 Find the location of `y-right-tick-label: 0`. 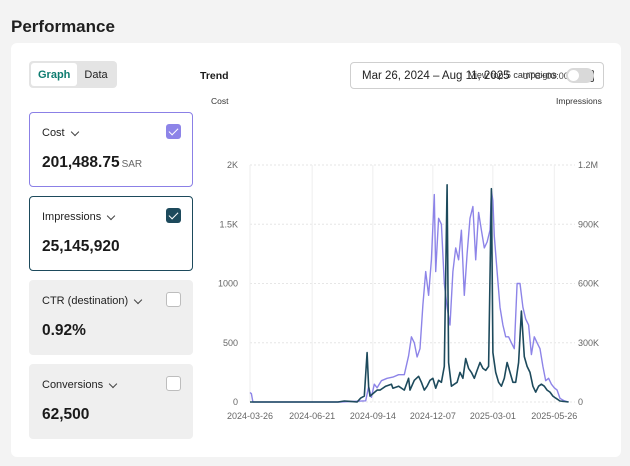

y-right-tick-label: 0 is located at coordinates (580, 402).